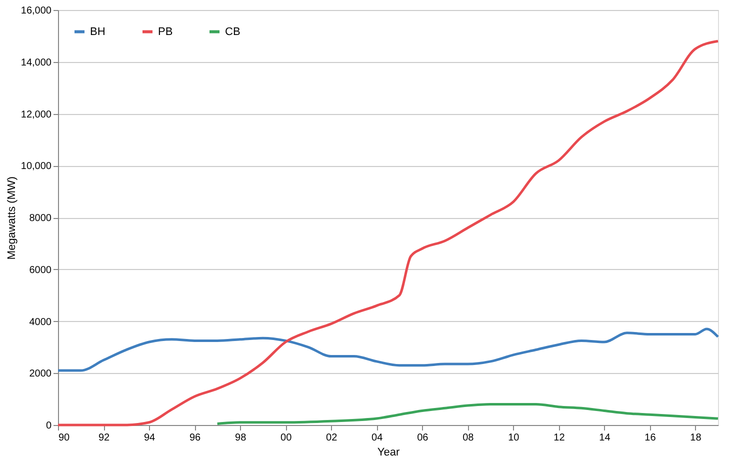  Describe the element at coordinates (378, 438) in the screenshot. I see `x-tick-label: 04` at that location.